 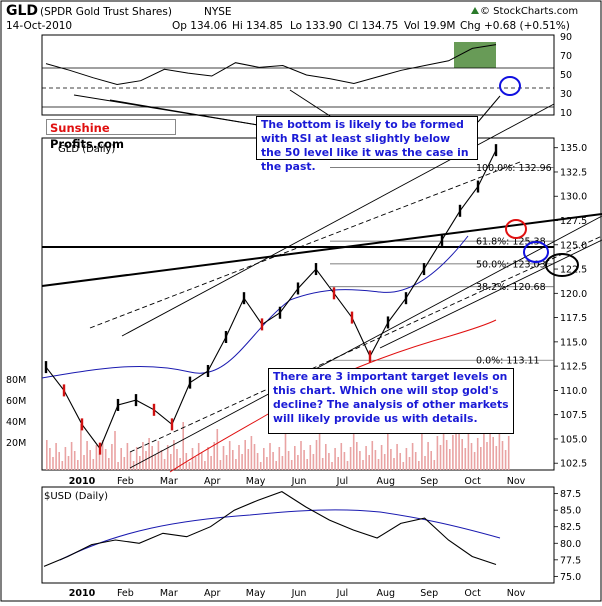 I want to click on volume-tick-label: 80M, so click(x=16, y=380).